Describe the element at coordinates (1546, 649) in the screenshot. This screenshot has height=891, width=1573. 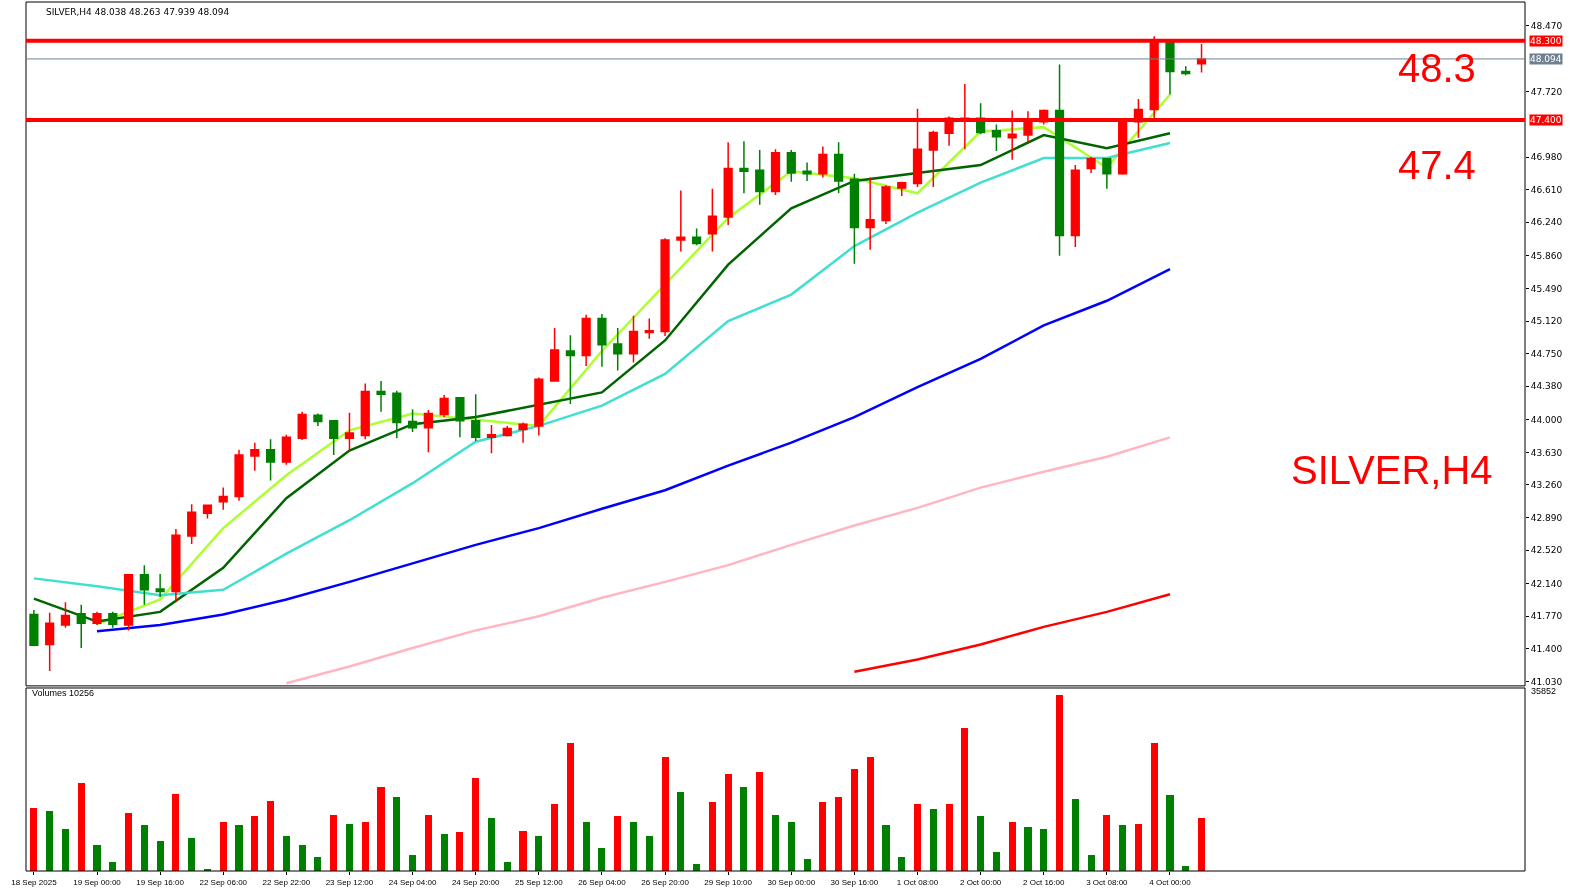
I see `y-tick-label: 41.400` at that location.